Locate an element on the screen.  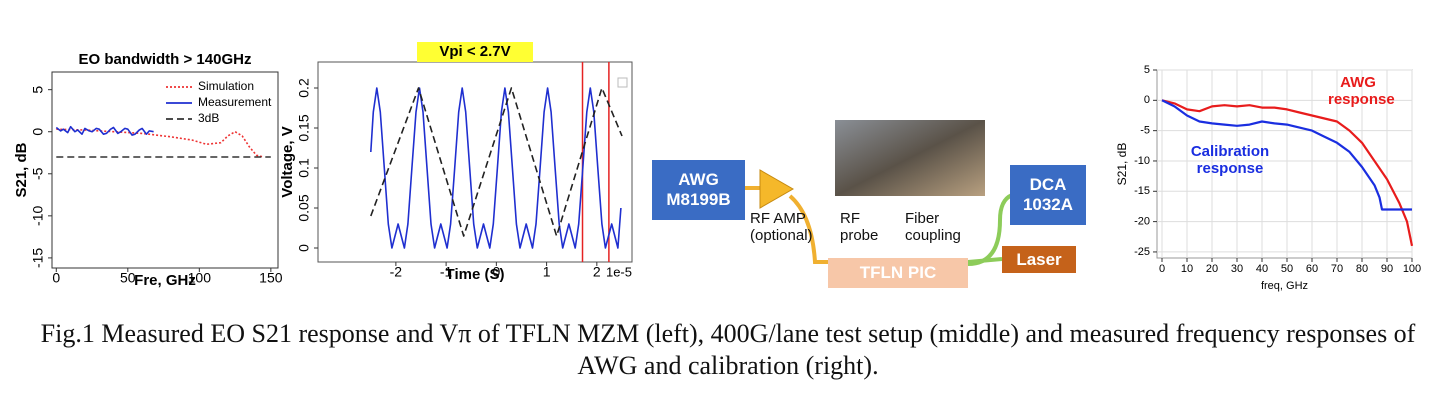
x-tick-label: 1 is located at coordinates (547, 272).